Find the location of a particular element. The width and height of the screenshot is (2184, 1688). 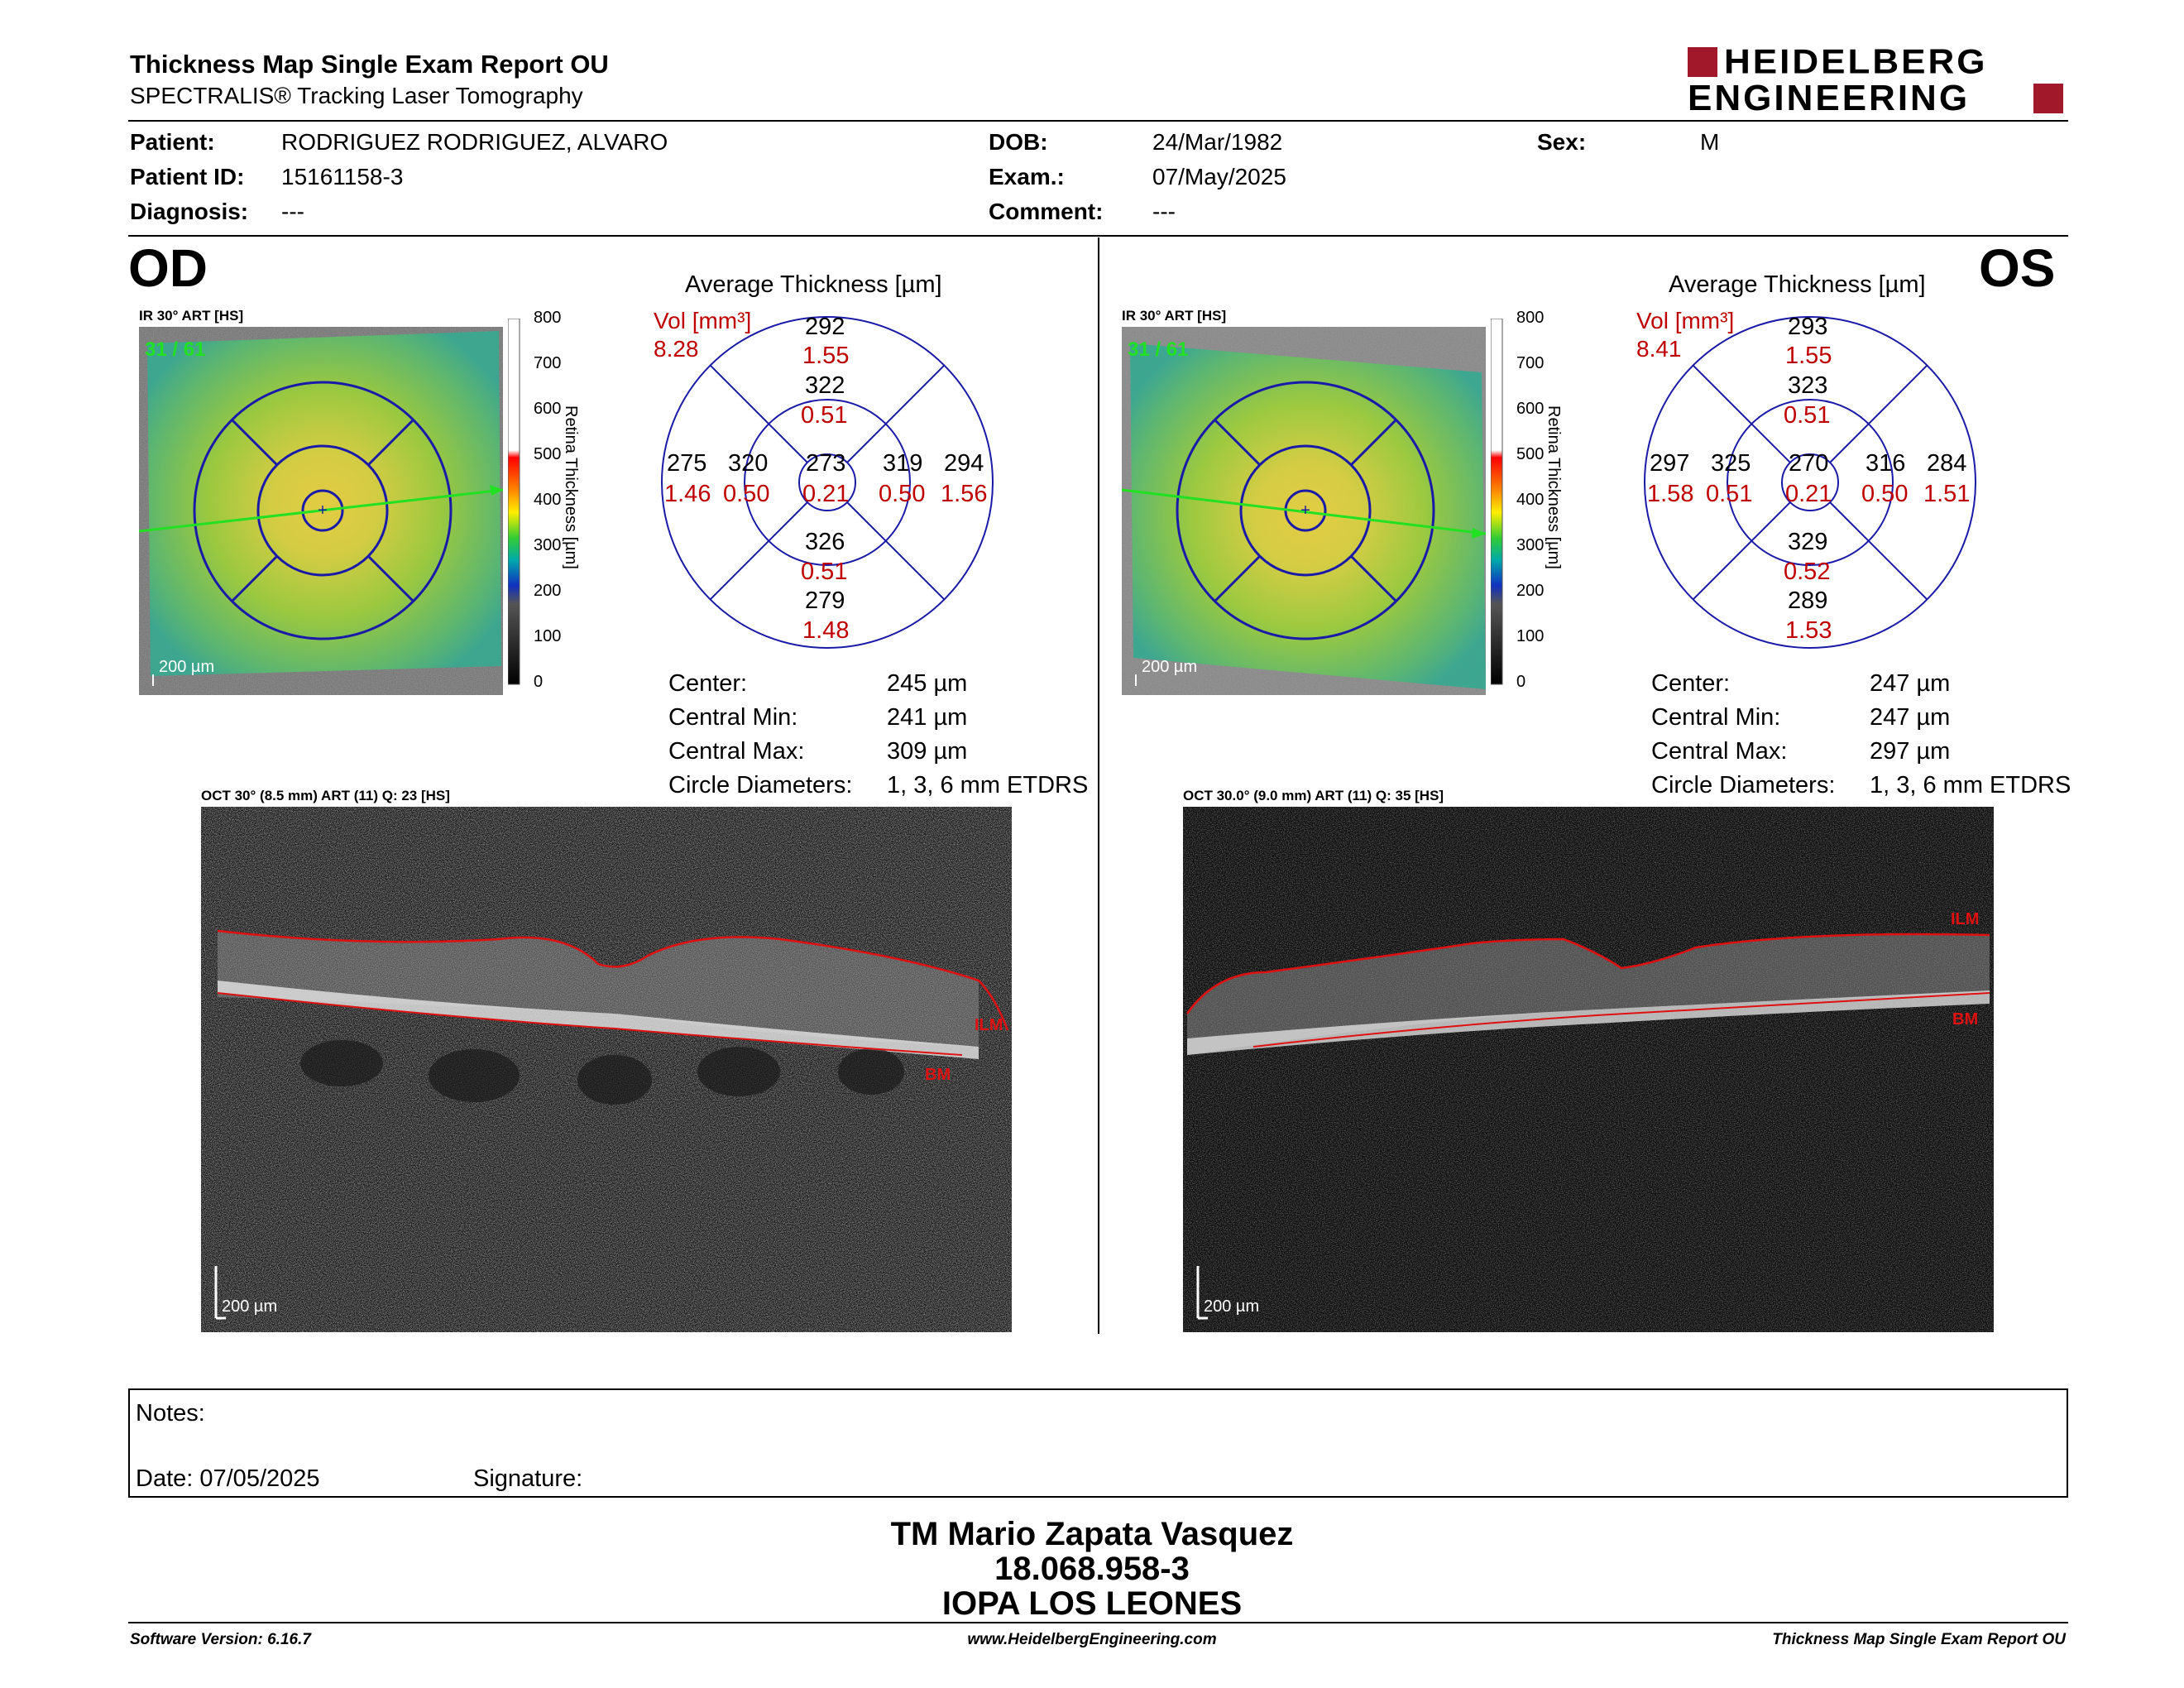

od-inner-right-volume: 0.50 is located at coordinates (902, 494).